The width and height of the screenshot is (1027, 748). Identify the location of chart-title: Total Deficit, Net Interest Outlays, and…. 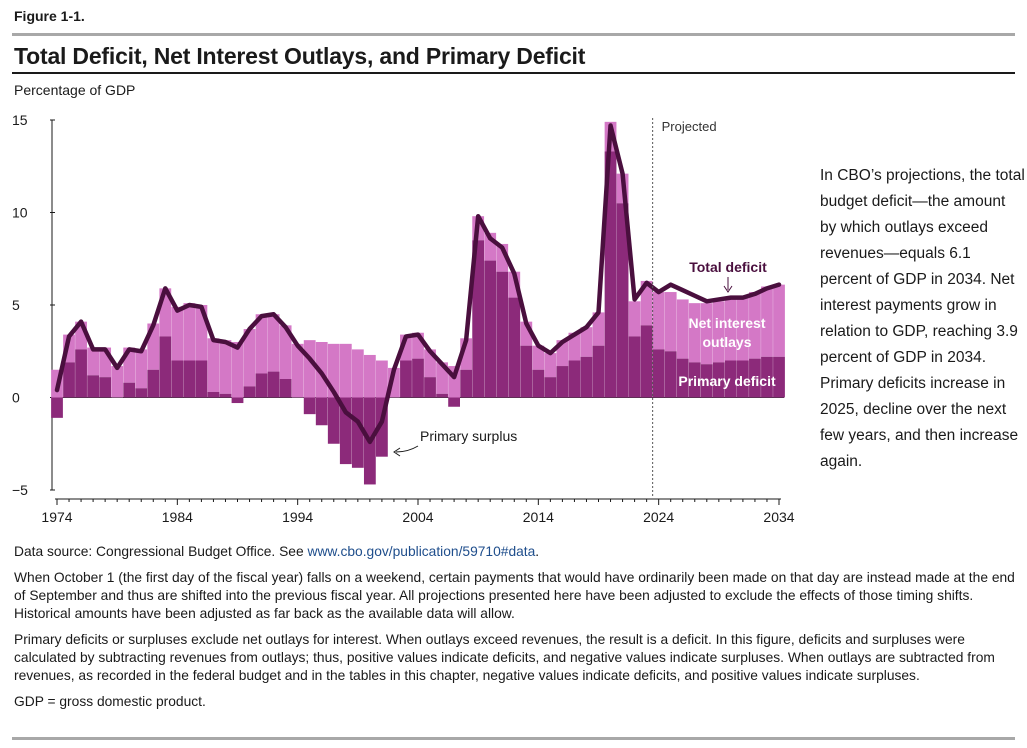
(300, 56).